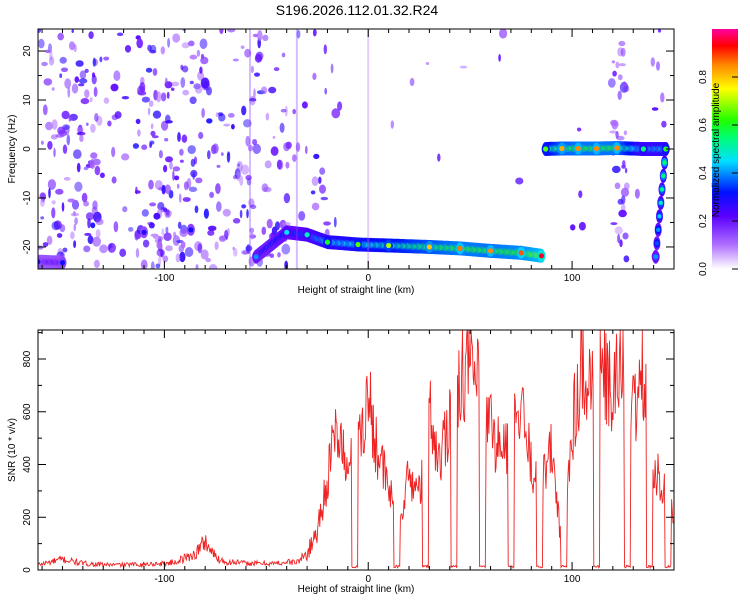 The image size is (750, 600). What do you see at coordinates (663, 176) in the screenshot?
I see `band-cell` at bounding box center [663, 176].